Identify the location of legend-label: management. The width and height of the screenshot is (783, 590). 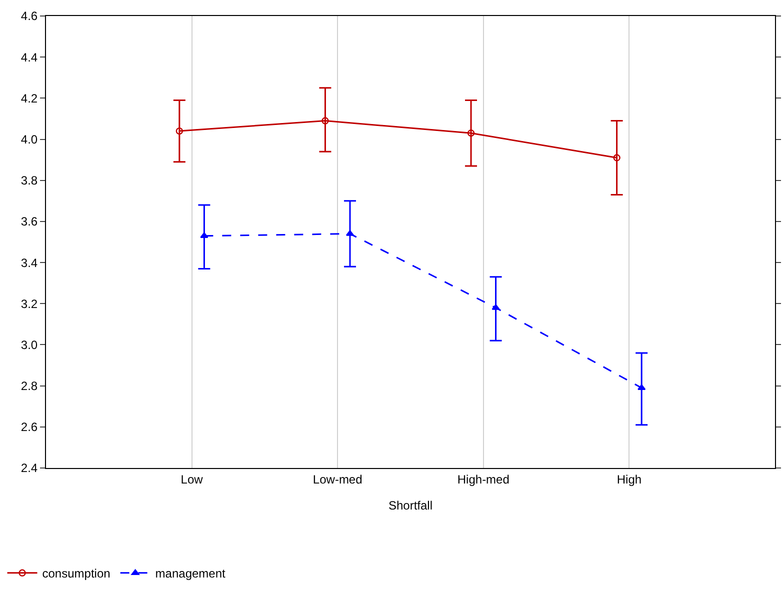
(190, 573).